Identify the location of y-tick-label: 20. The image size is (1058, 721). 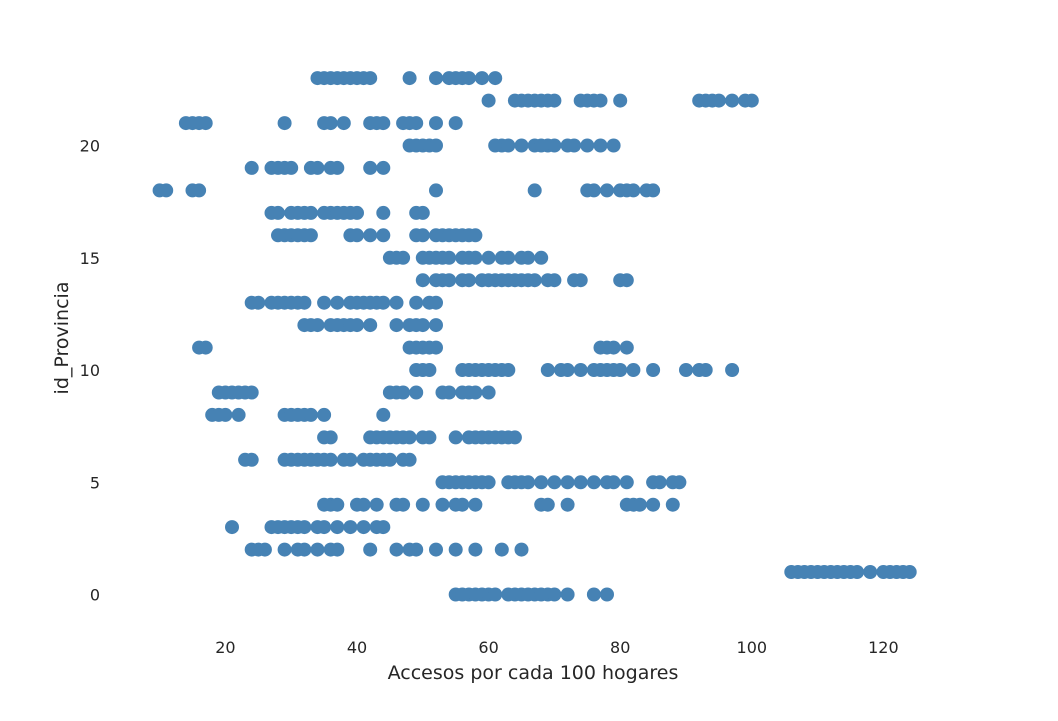
(90, 146).